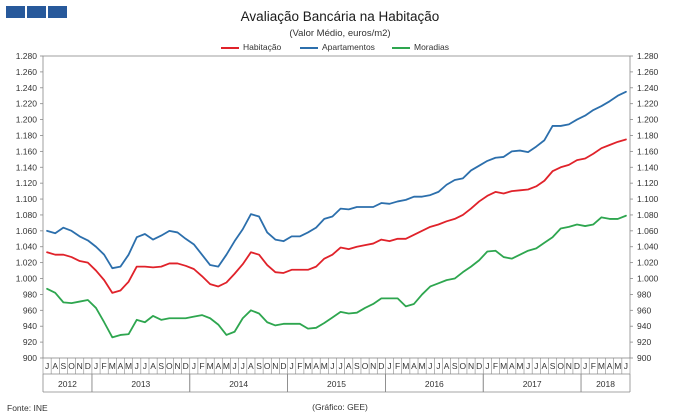 The image size is (680, 418). I want to click on legend: Habitação Apartamentos Moradias, so click(340, 49).